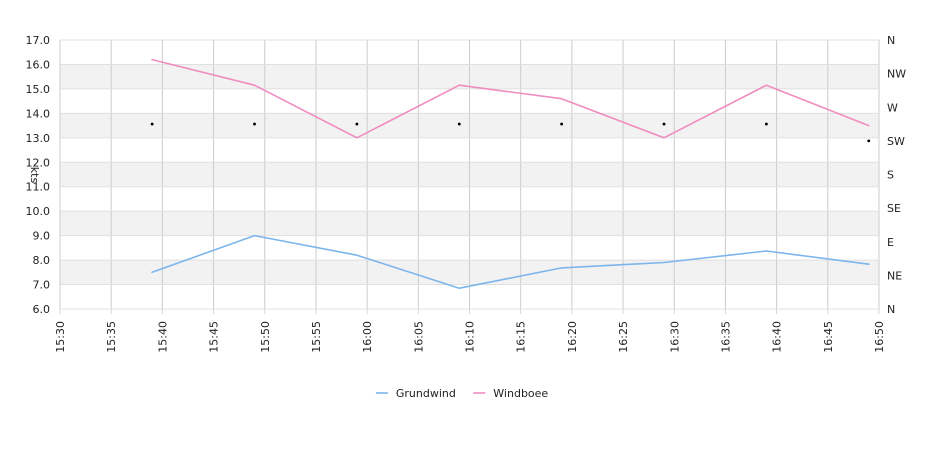 The width and height of the screenshot is (940, 450). Describe the element at coordinates (60, 337) in the screenshot. I see `x-tick-label: 15:30` at that location.